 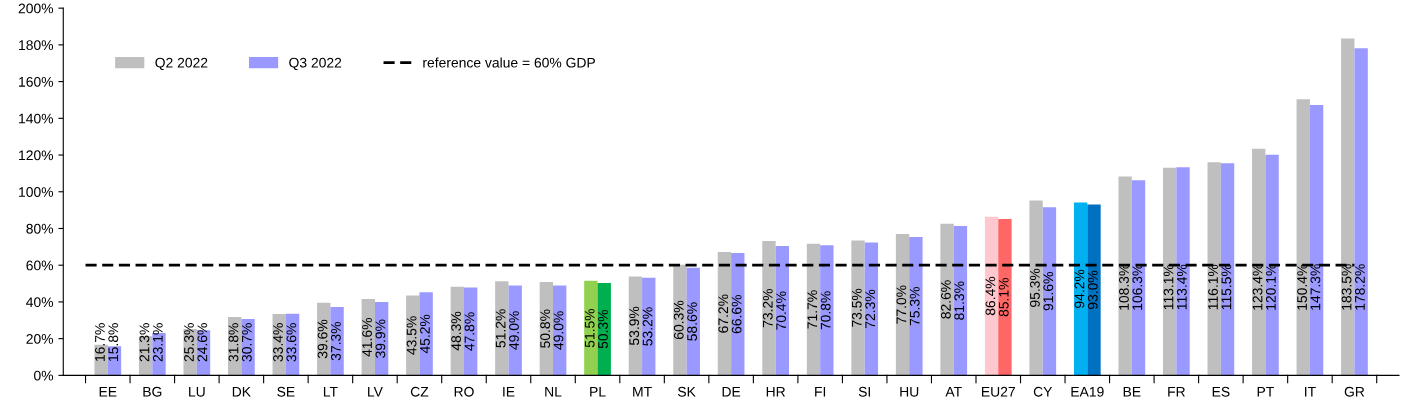 I want to click on data-label: 16.7%, so click(x=100, y=342).